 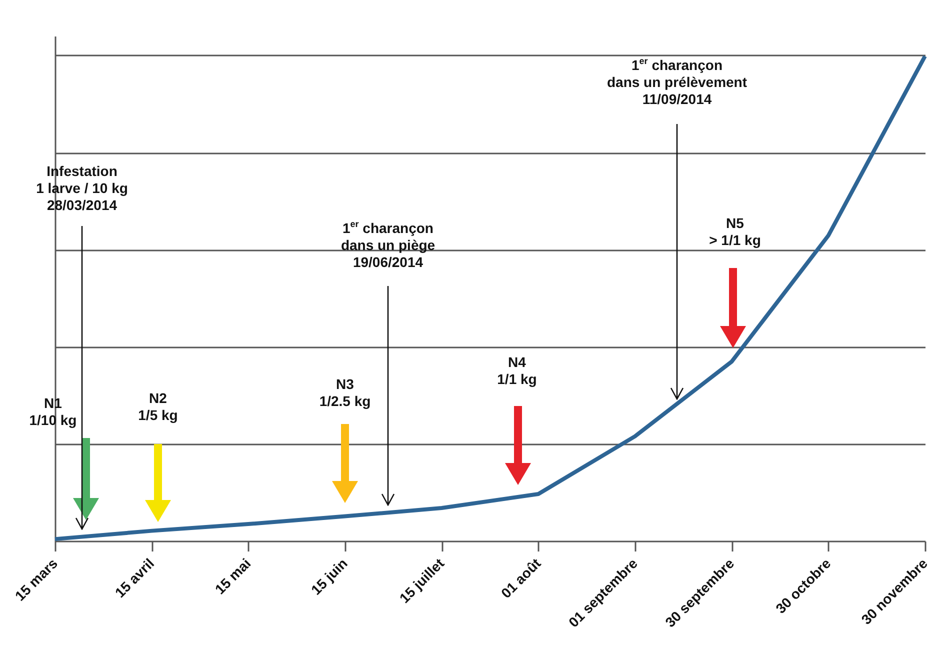 I want to click on x-tick-label: 15 juin, so click(x=329, y=576).